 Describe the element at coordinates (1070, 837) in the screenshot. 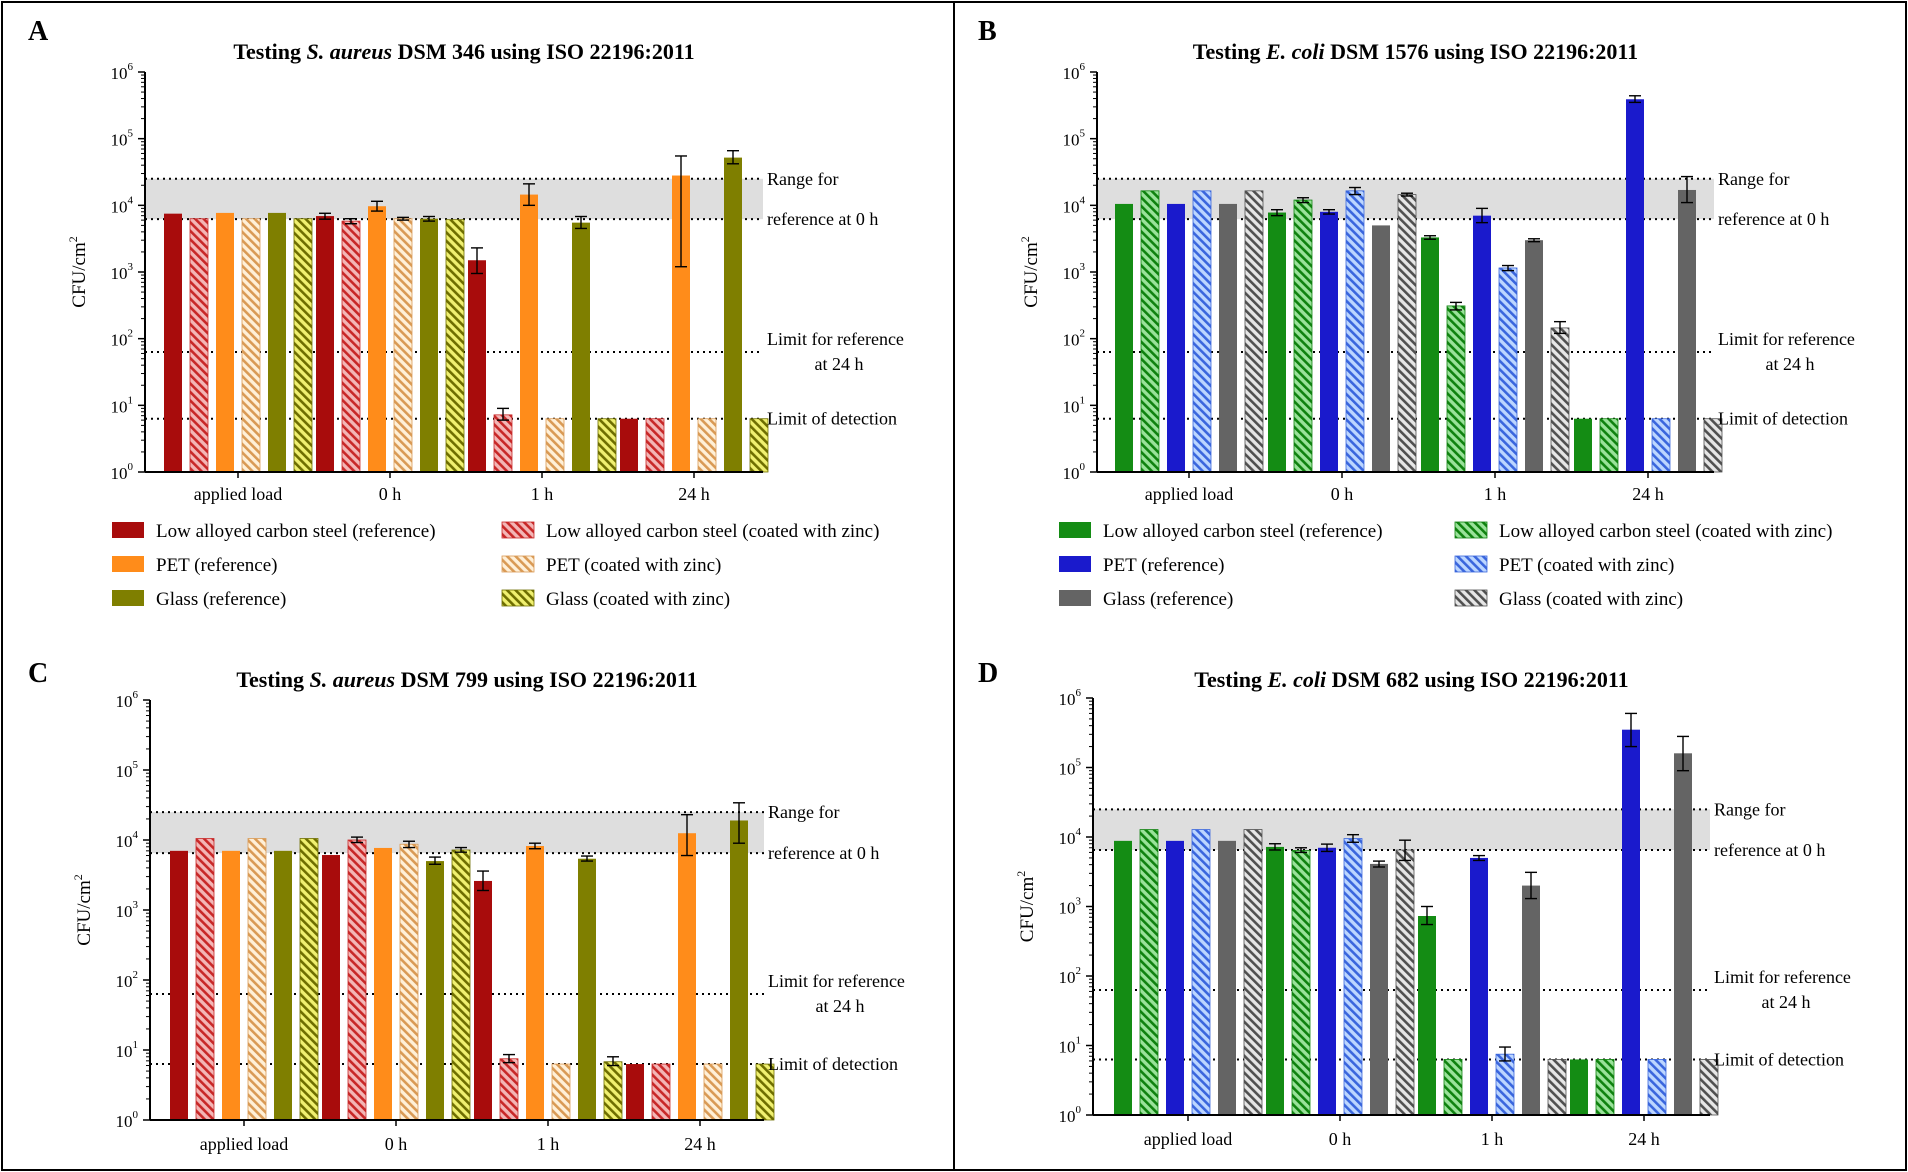

I see `y-tick-label: 10⁴` at that location.